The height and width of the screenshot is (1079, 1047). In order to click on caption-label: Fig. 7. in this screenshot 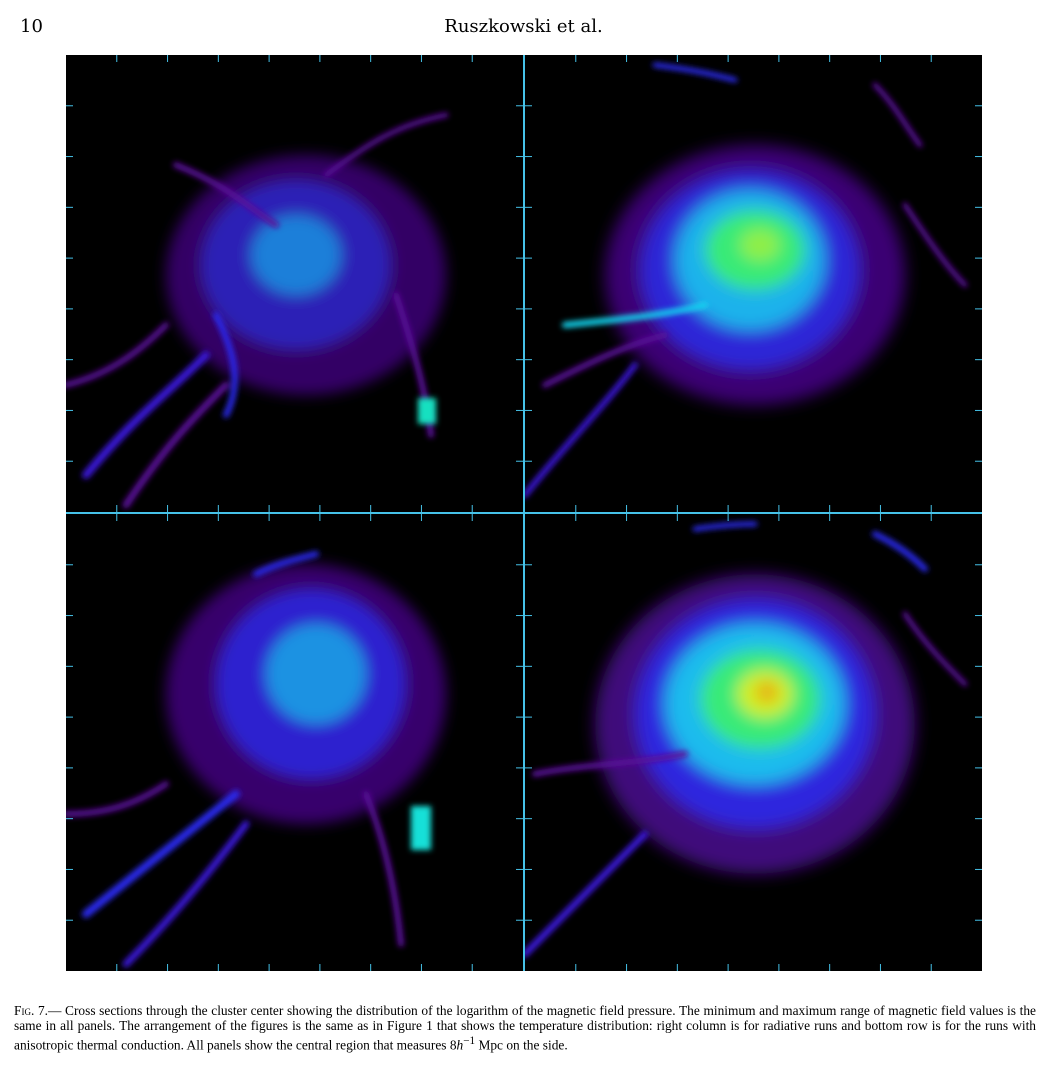, I will do `click(31, 1010)`.